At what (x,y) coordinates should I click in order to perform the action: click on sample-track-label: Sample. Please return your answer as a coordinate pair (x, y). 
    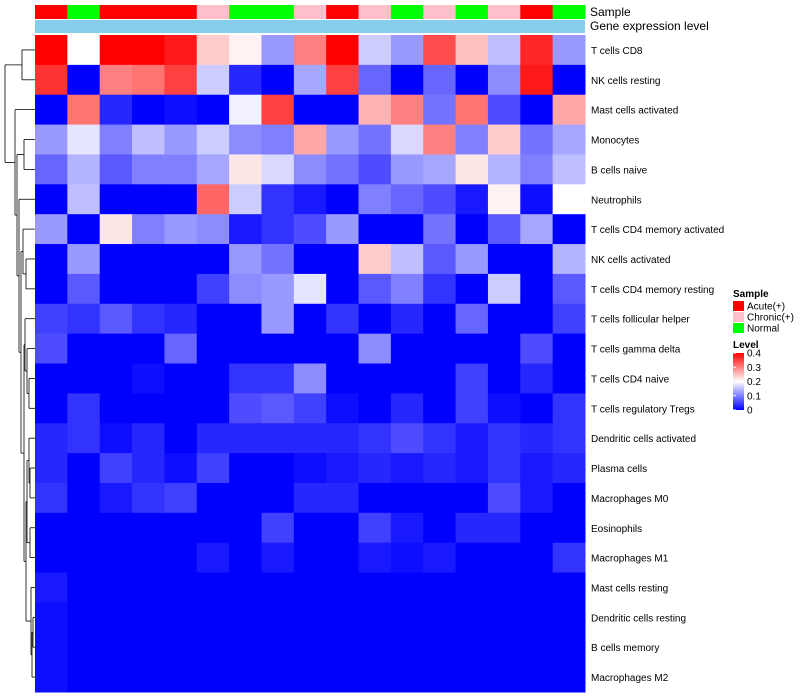
    Looking at the image, I should click on (610, 12).